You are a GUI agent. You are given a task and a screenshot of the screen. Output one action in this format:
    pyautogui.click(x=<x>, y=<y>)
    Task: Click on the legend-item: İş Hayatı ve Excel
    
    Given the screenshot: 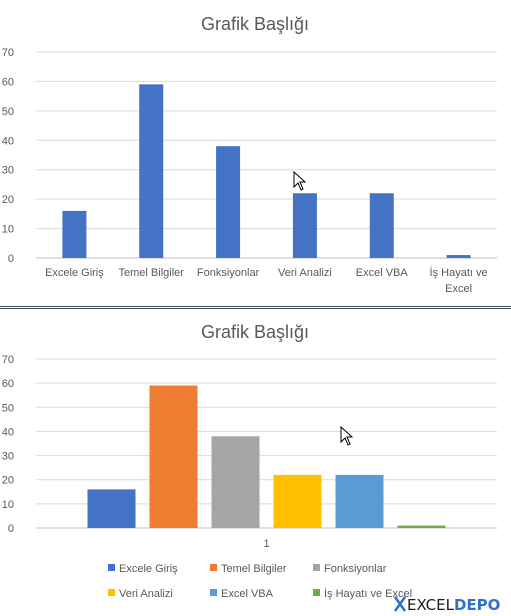 What is the action you would take?
    pyautogui.click(x=362, y=593)
    